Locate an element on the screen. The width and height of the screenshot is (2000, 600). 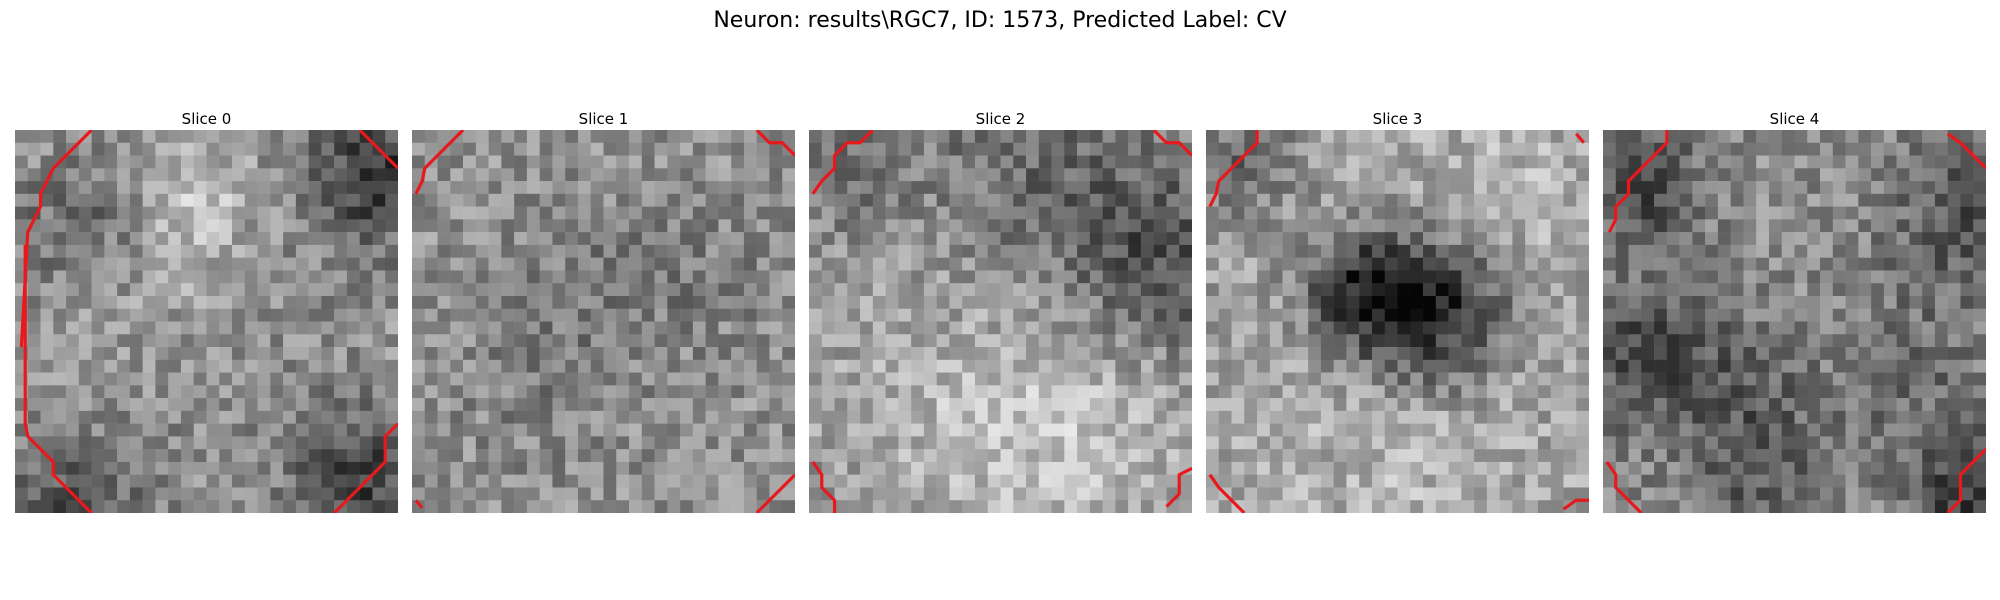
slice-panel-0: Slice 0 is located at coordinates (206, 310).